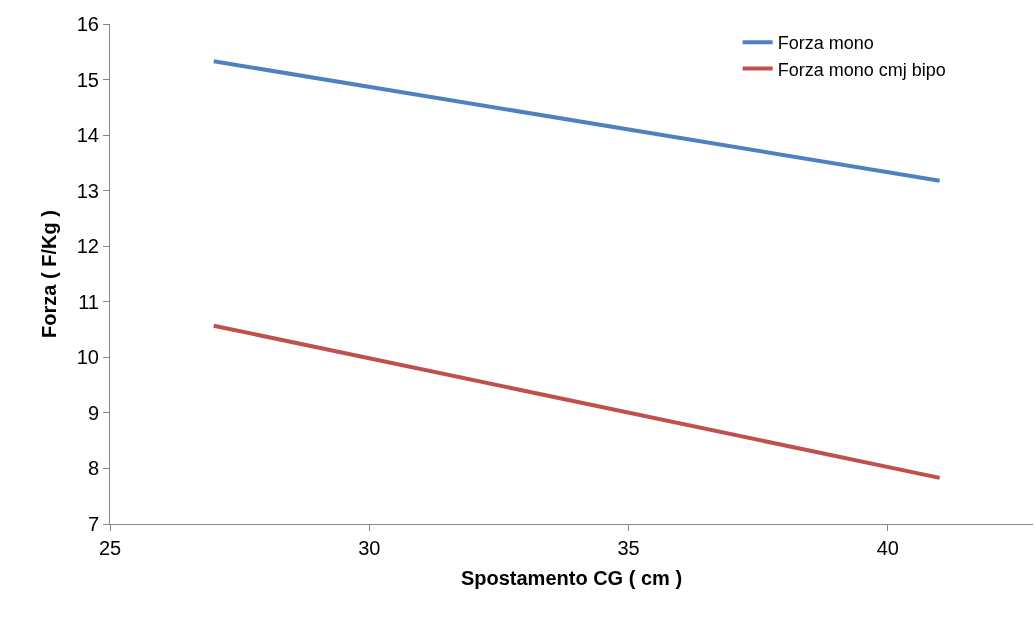  What do you see at coordinates (628, 548) in the screenshot?
I see `x-tick-label: 35` at bounding box center [628, 548].